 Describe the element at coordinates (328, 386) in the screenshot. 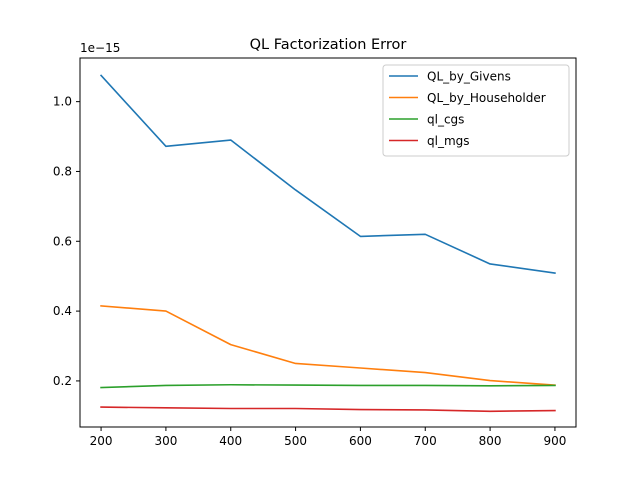

I see `series-line-ql-cgs` at that location.